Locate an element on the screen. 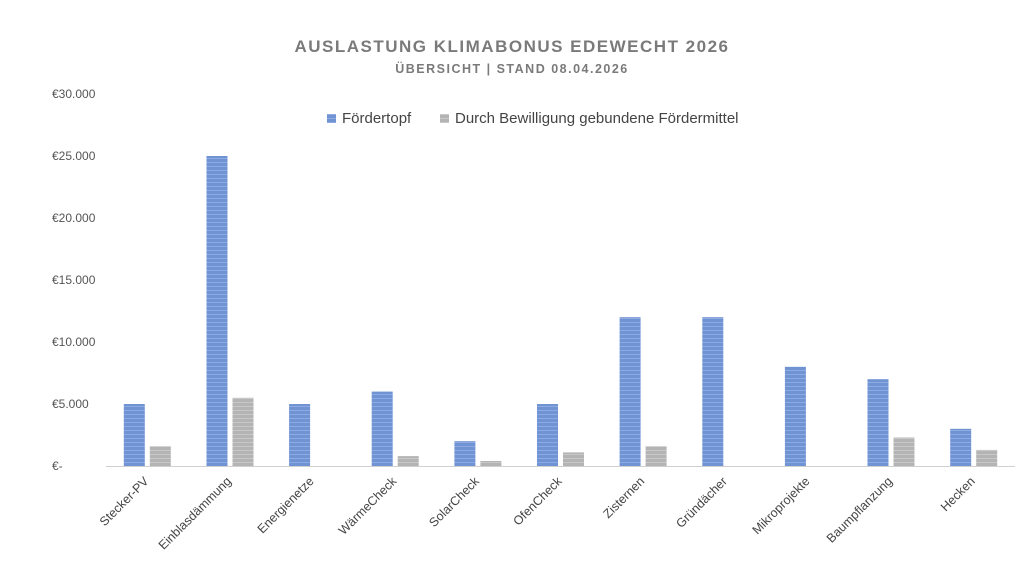 The height and width of the screenshot is (571, 1024). legend-label: Fördertopf is located at coordinates (377, 118).